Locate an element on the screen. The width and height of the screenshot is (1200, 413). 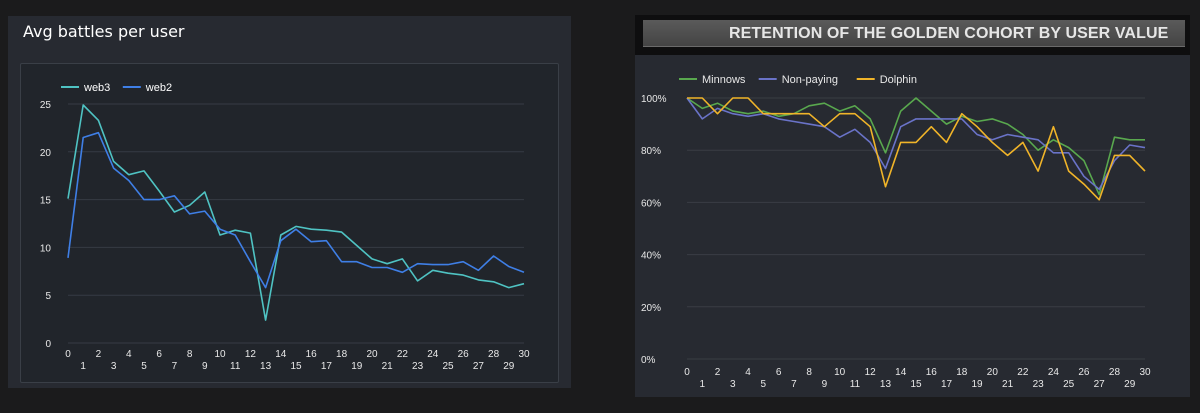
y-tick-label: 100% is located at coordinates (654, 99).